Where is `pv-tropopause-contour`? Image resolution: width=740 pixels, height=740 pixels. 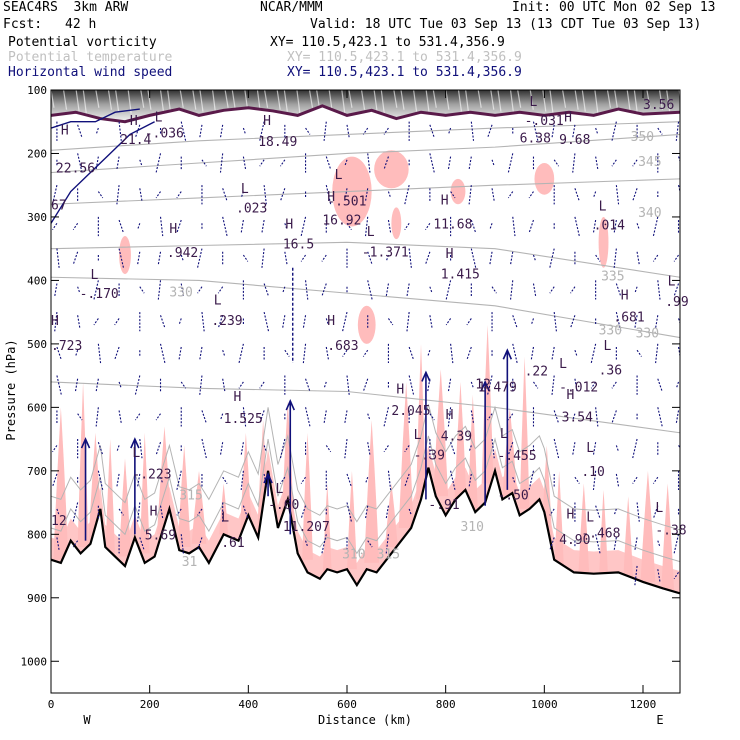 pv-tropopause-contour is located at coordinates (365, 114).